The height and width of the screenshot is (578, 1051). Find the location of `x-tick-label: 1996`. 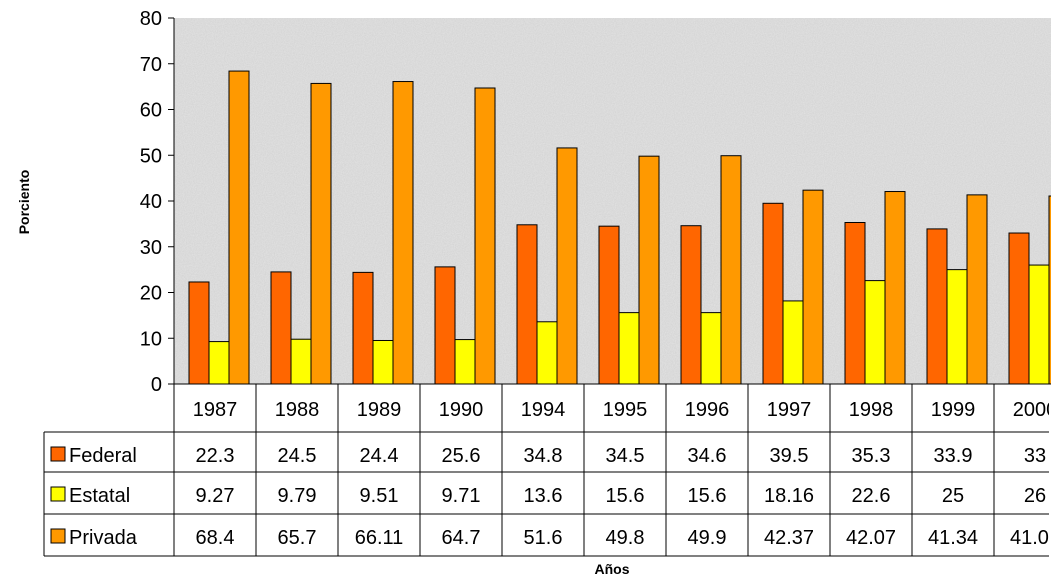

x-tick-label: 1996 is located at coordinates (707, 410).